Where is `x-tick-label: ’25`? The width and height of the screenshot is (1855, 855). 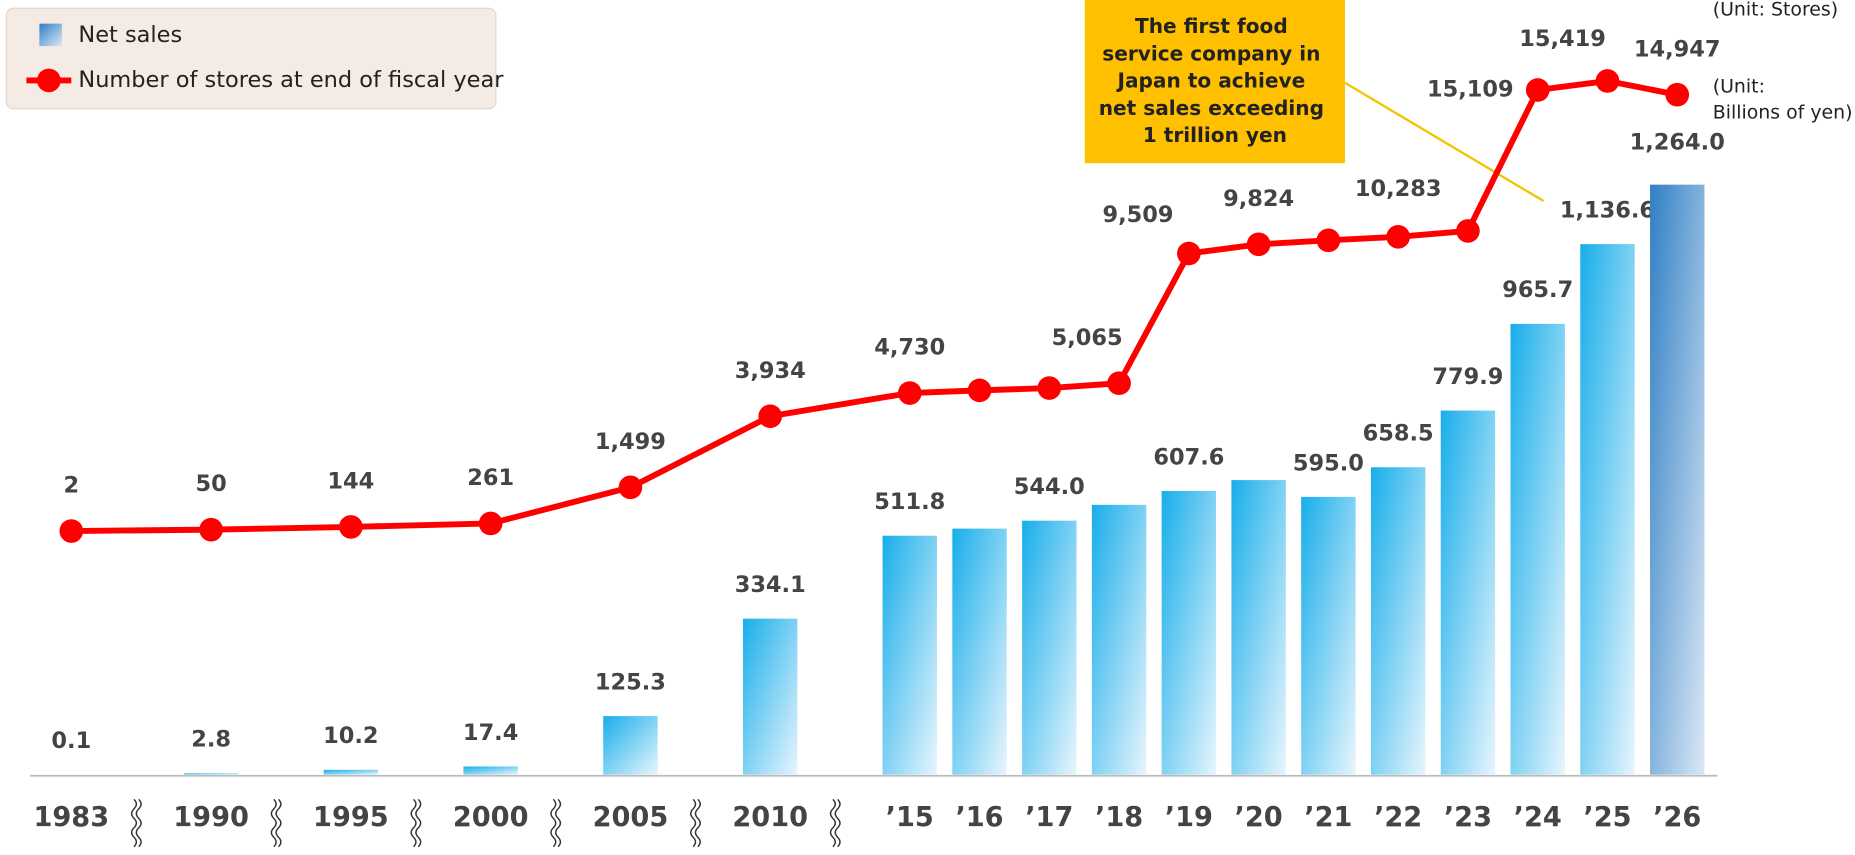
x-tick-label: ’25 is located at coordinates (1607, 817).